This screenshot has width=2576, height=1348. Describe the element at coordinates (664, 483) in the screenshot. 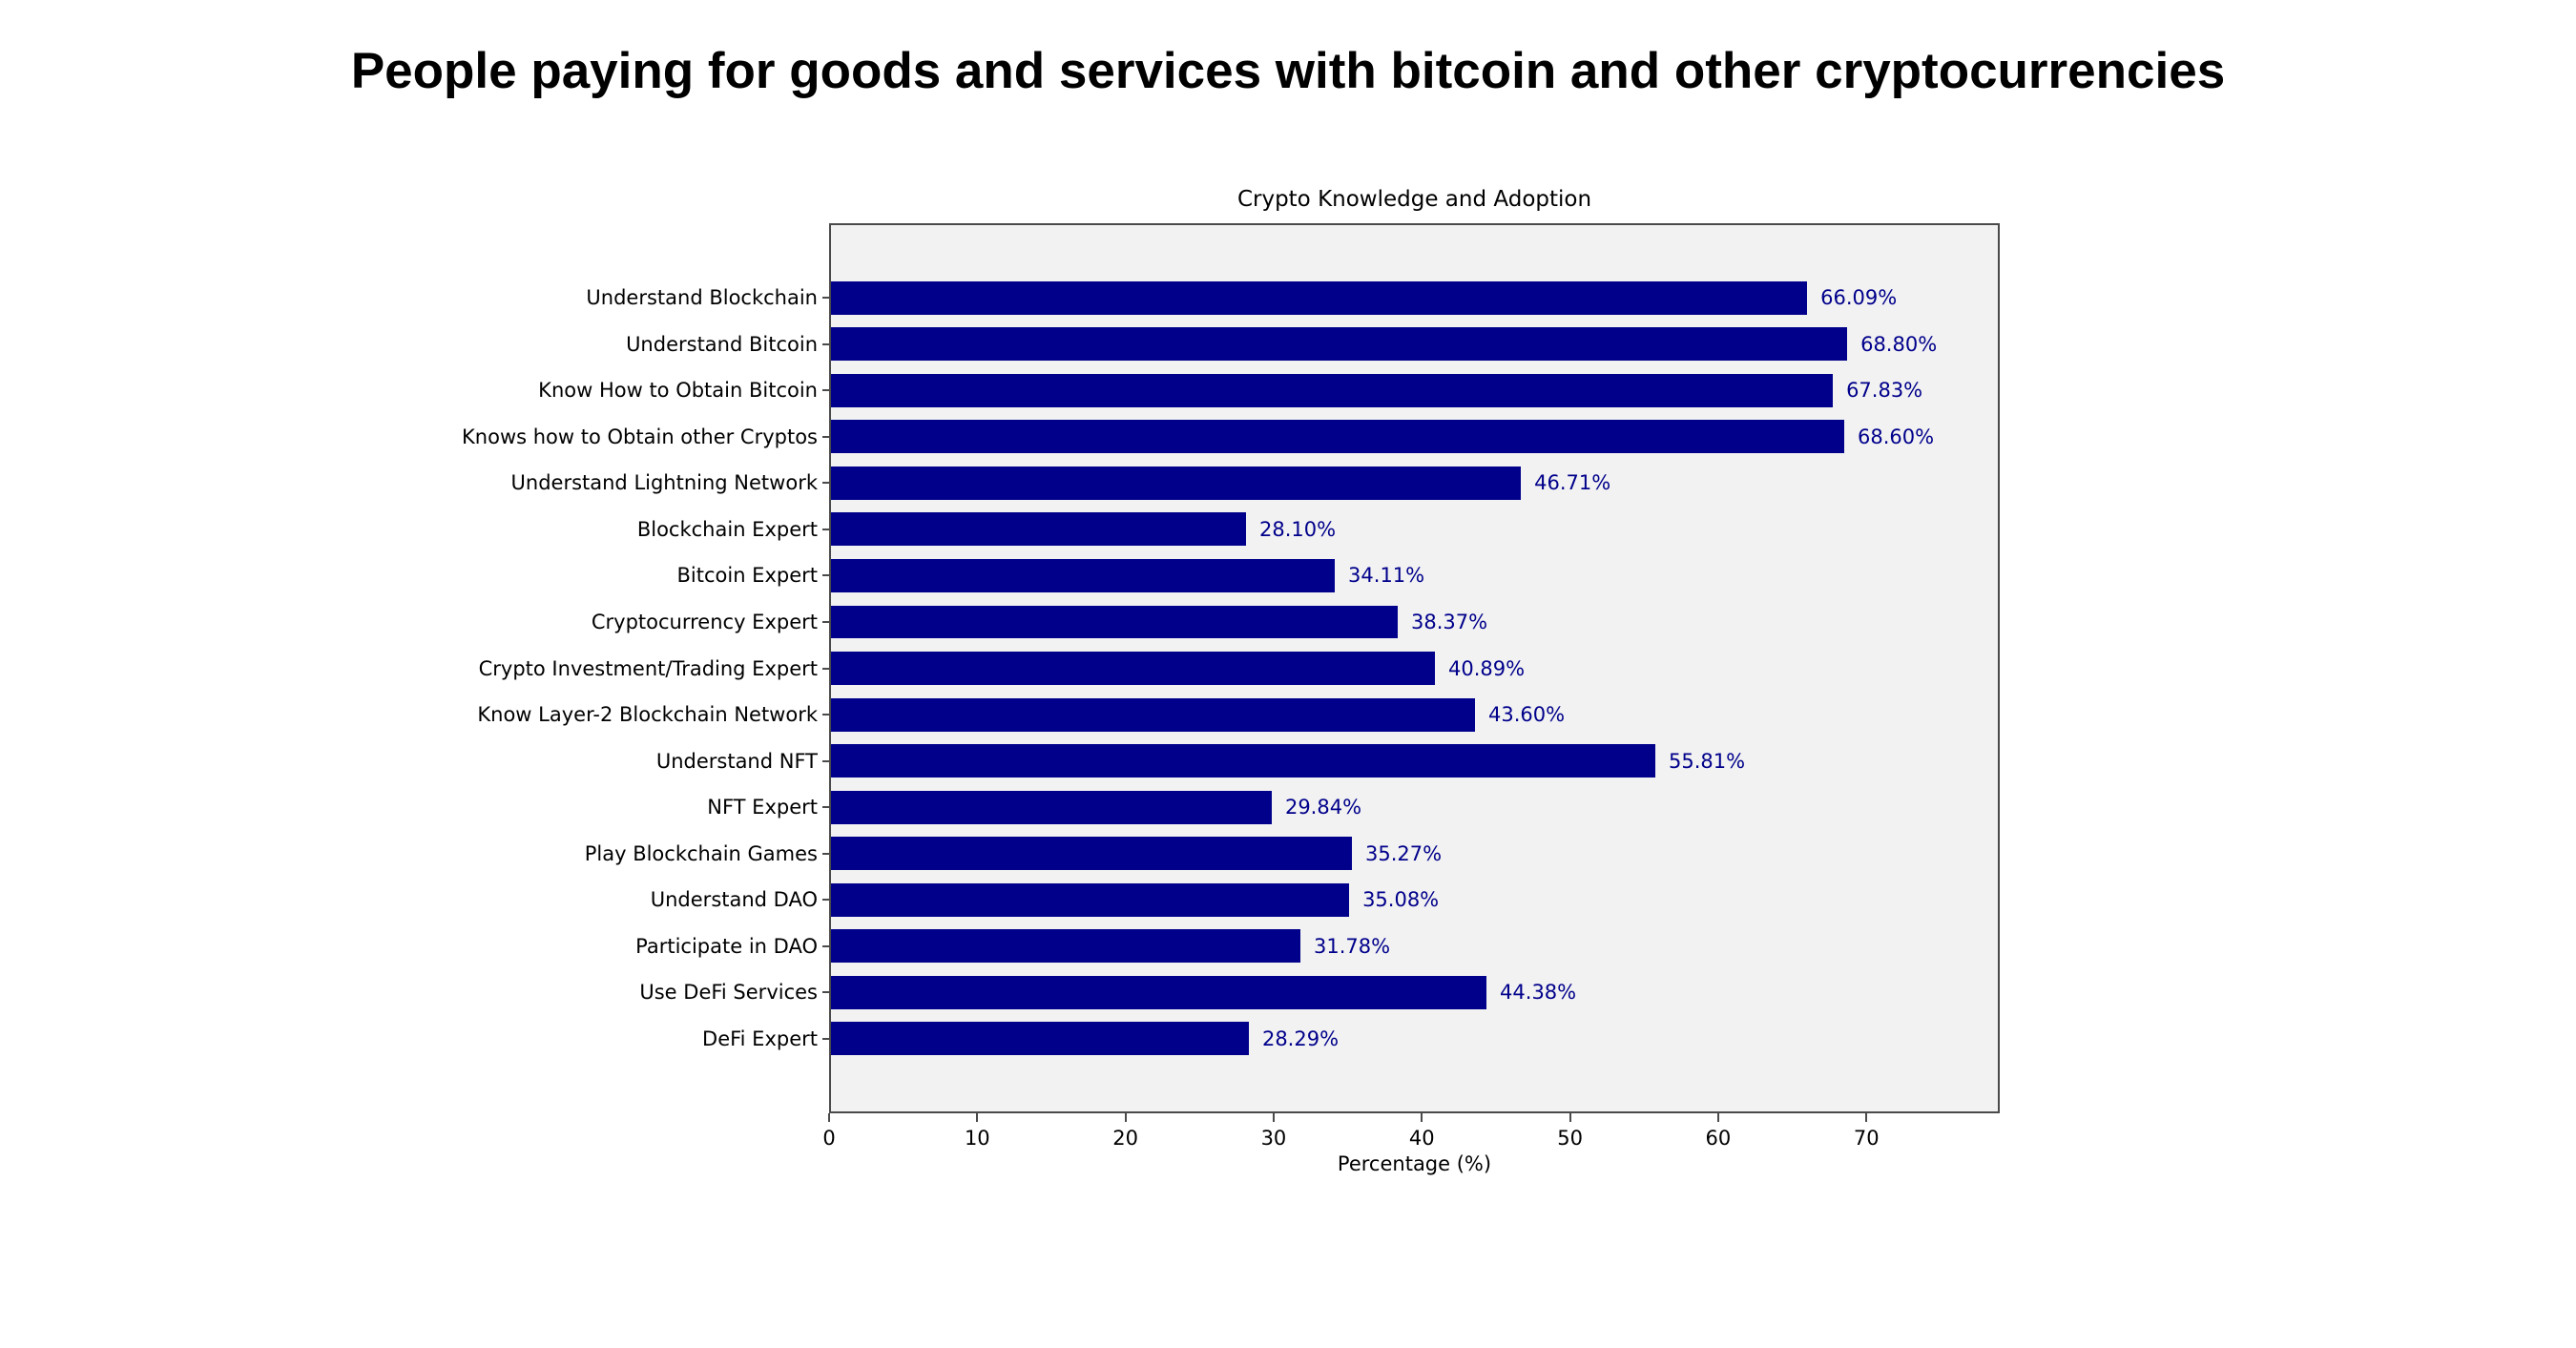

I see `y-axis-label: Understand Lightning Network` at that location.